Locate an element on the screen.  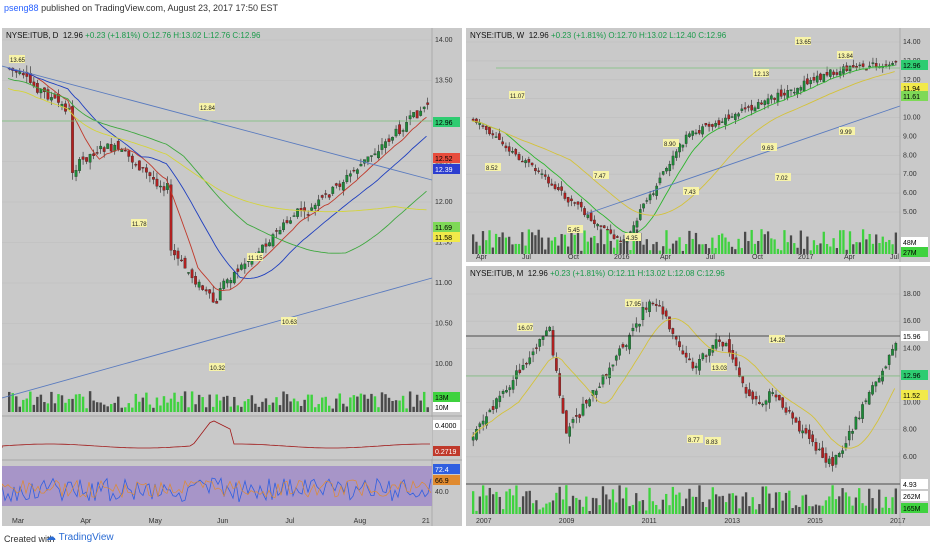
symbol-label: NYSE:ITUB, W is located at coordinates (497, 35).